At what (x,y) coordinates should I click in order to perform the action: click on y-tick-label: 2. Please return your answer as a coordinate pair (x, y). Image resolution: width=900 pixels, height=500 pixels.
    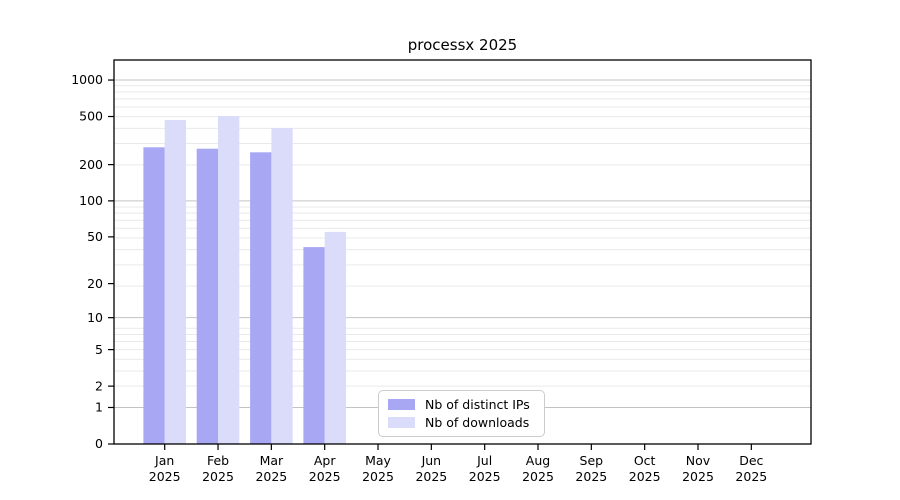
    Looking at the image, I should click on (99, 385).